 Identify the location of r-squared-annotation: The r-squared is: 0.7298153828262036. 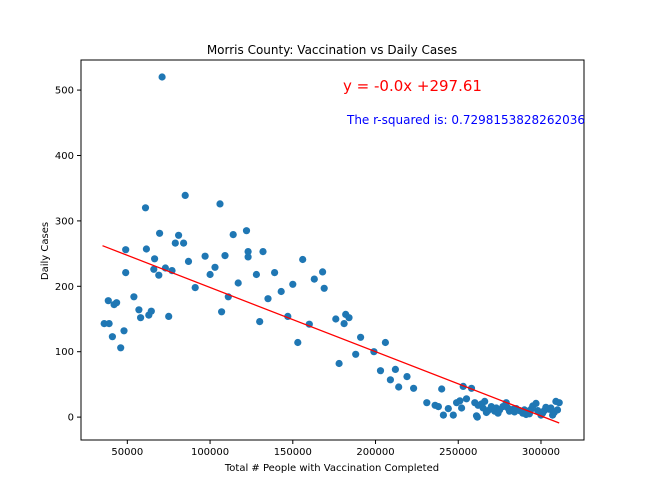
(465, 120).